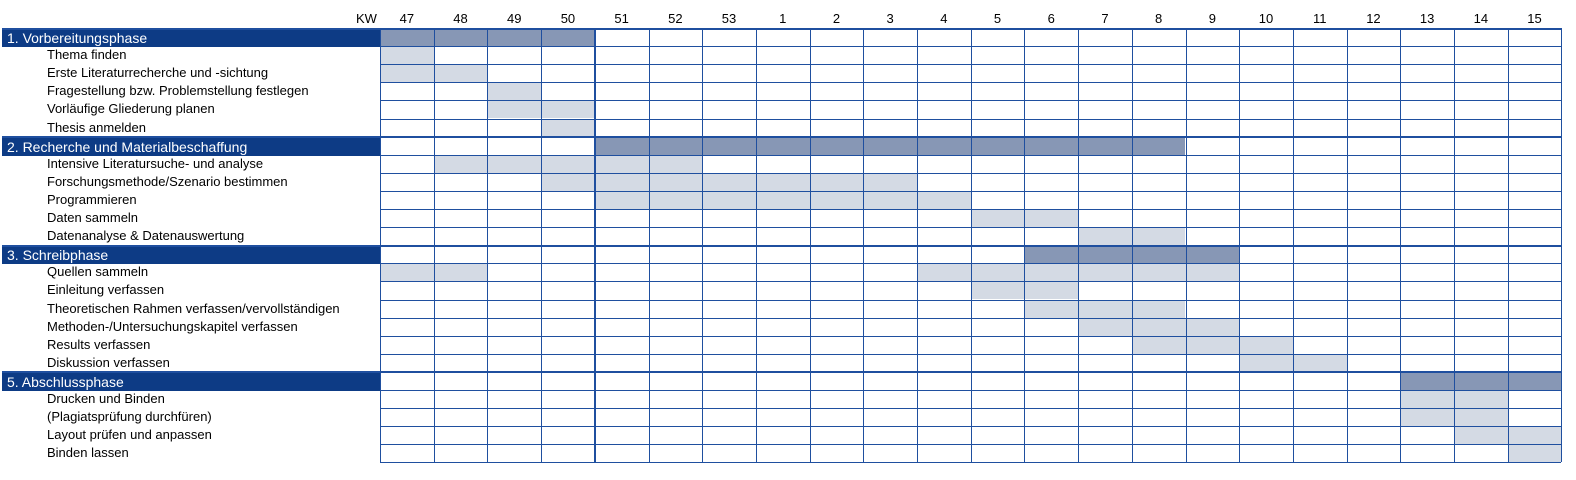 This screenshot has height=480, width=1576. I want to click on task-label: Programmieren, so click(92, 199).